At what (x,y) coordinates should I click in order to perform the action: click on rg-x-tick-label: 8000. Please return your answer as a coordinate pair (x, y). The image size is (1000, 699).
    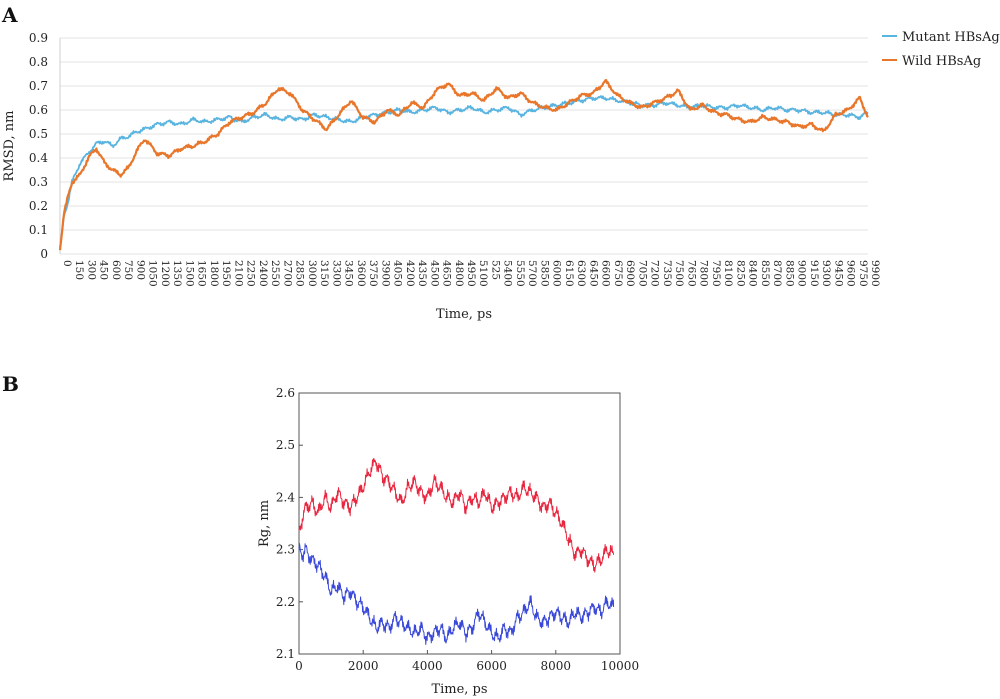
    Looking at the image, I should click on (556, 666).